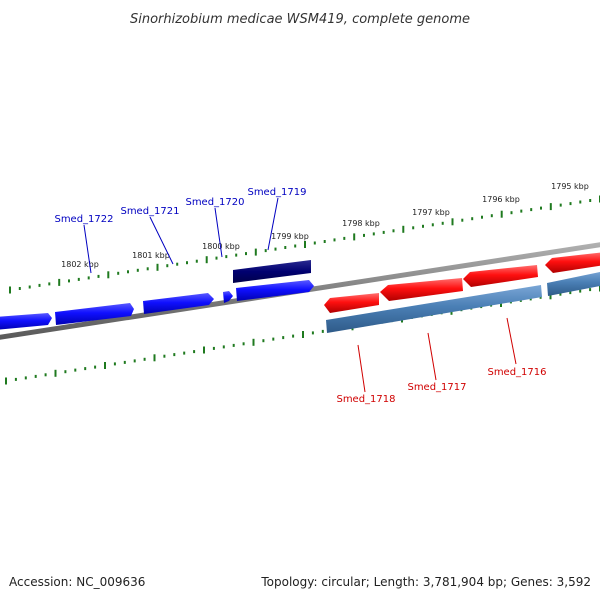  What do you see at coordinates (421, 289) in the screenshot?
I see `gene-smed-1717-arrow` at bounding box center [421, 289].